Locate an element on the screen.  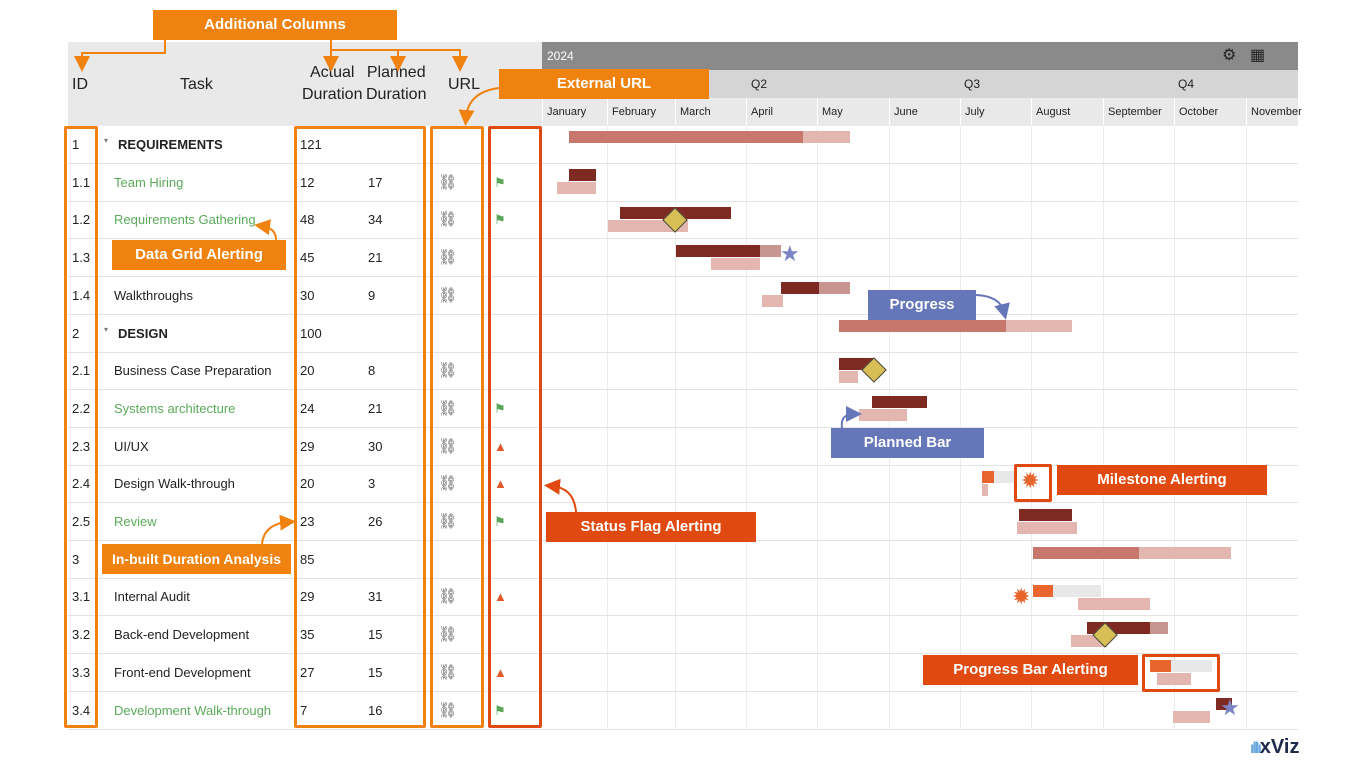
table-row: 1.4 Walkthroughs 30 9 ⛓ is located at coordinates (683, 296).